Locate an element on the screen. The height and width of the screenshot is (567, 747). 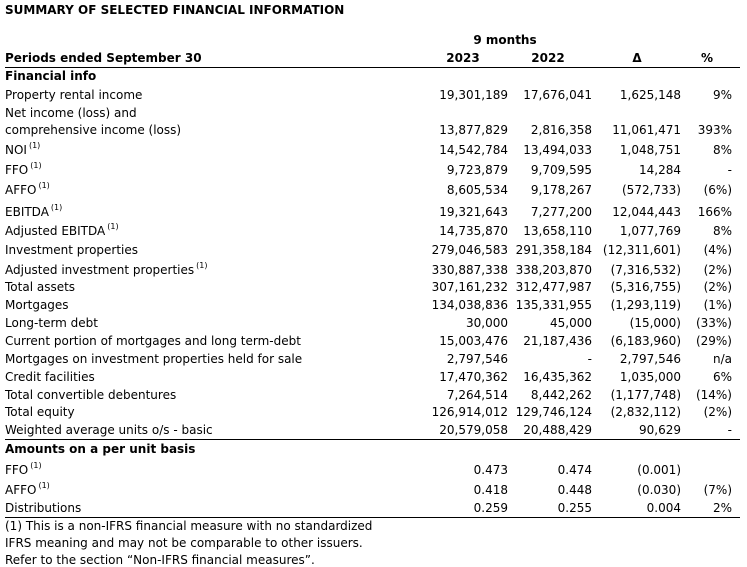
column-header: Δ is located at coordinates (637, 58).